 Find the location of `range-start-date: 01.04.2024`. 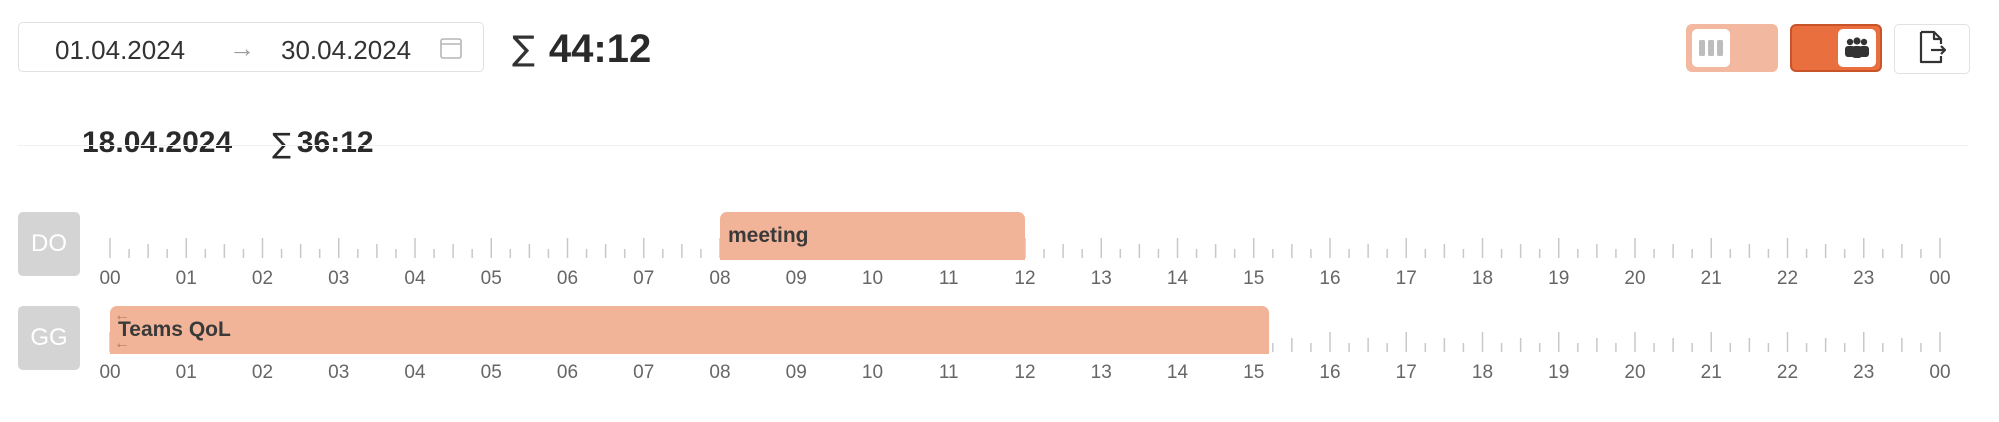

range-start-date: 01.04.2024 is located at coordinates (120, 50).